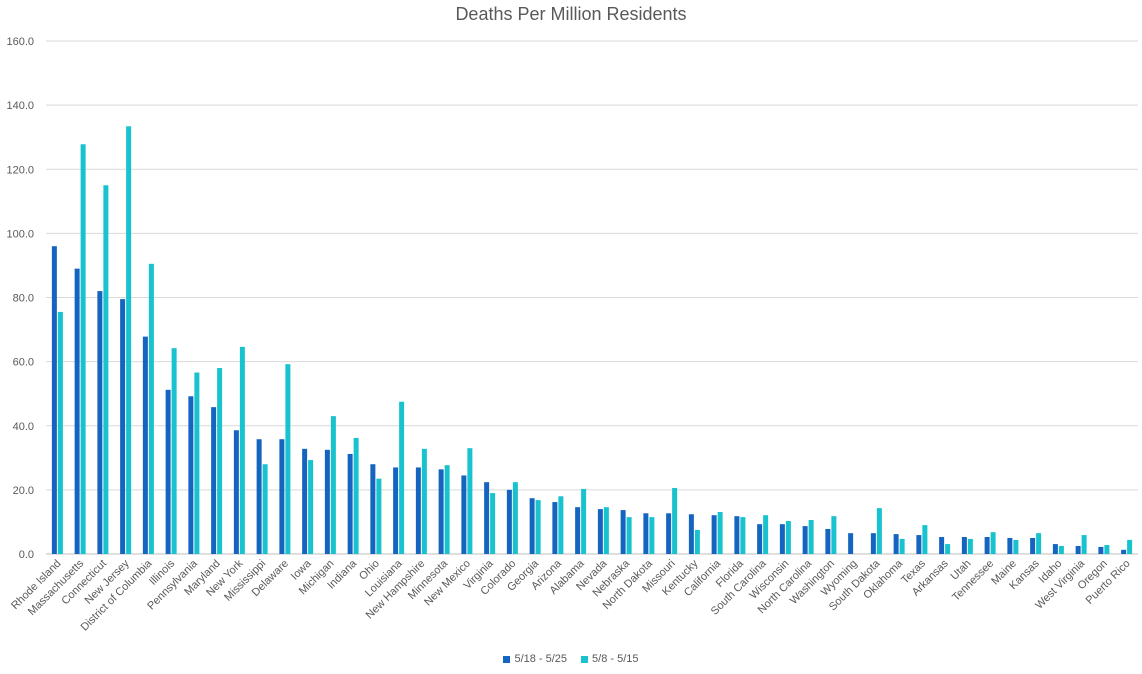 The image size is (1142, 674). What do you see at coordinates (23, 299) in the screenshot?
I see `y-tick-label-4: 80.0` at bounding box center [23, 299].